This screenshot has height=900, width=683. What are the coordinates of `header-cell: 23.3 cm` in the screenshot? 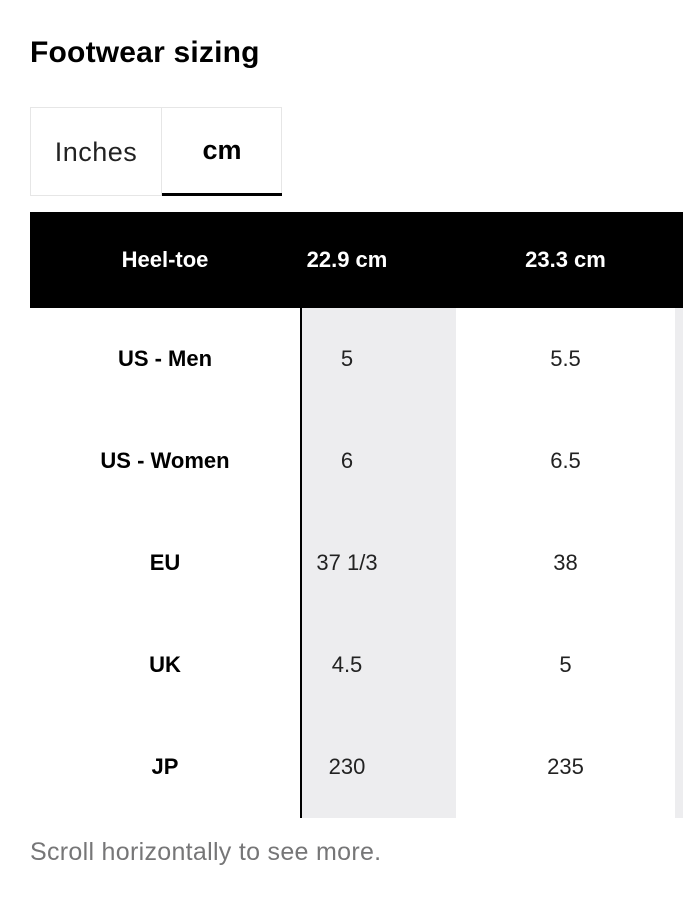 It's located at (565, 259).